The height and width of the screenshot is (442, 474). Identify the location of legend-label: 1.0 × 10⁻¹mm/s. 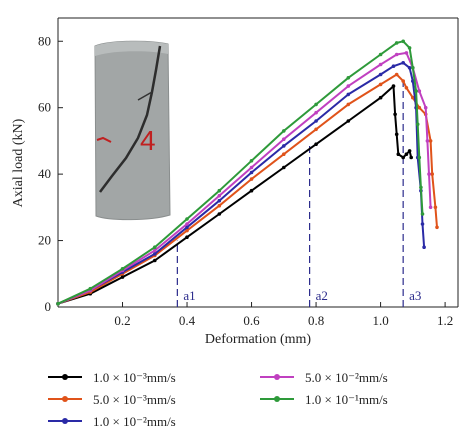
(346, 399).